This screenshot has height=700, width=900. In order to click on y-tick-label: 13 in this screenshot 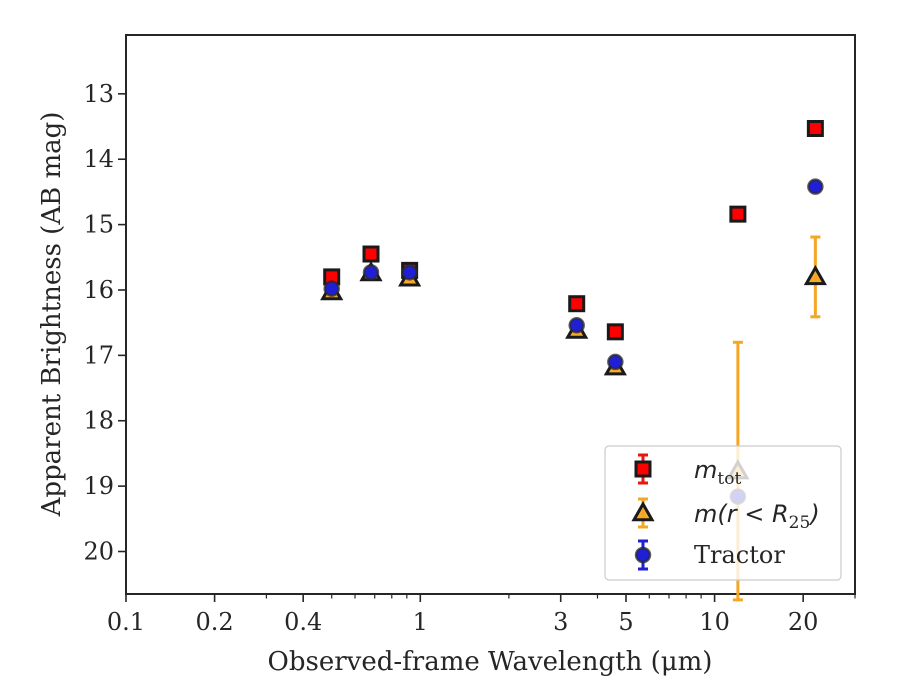, I will do `click(98, 94)`.